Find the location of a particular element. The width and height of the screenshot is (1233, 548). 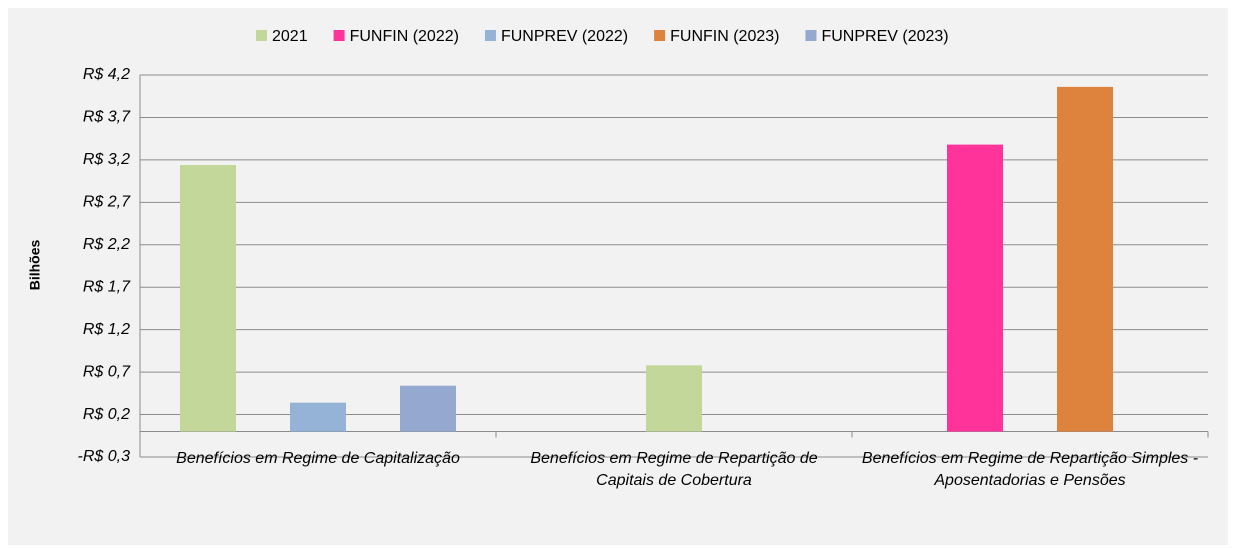

y-tick-label: R$ 4,2 is located at coordinates (106, 74).